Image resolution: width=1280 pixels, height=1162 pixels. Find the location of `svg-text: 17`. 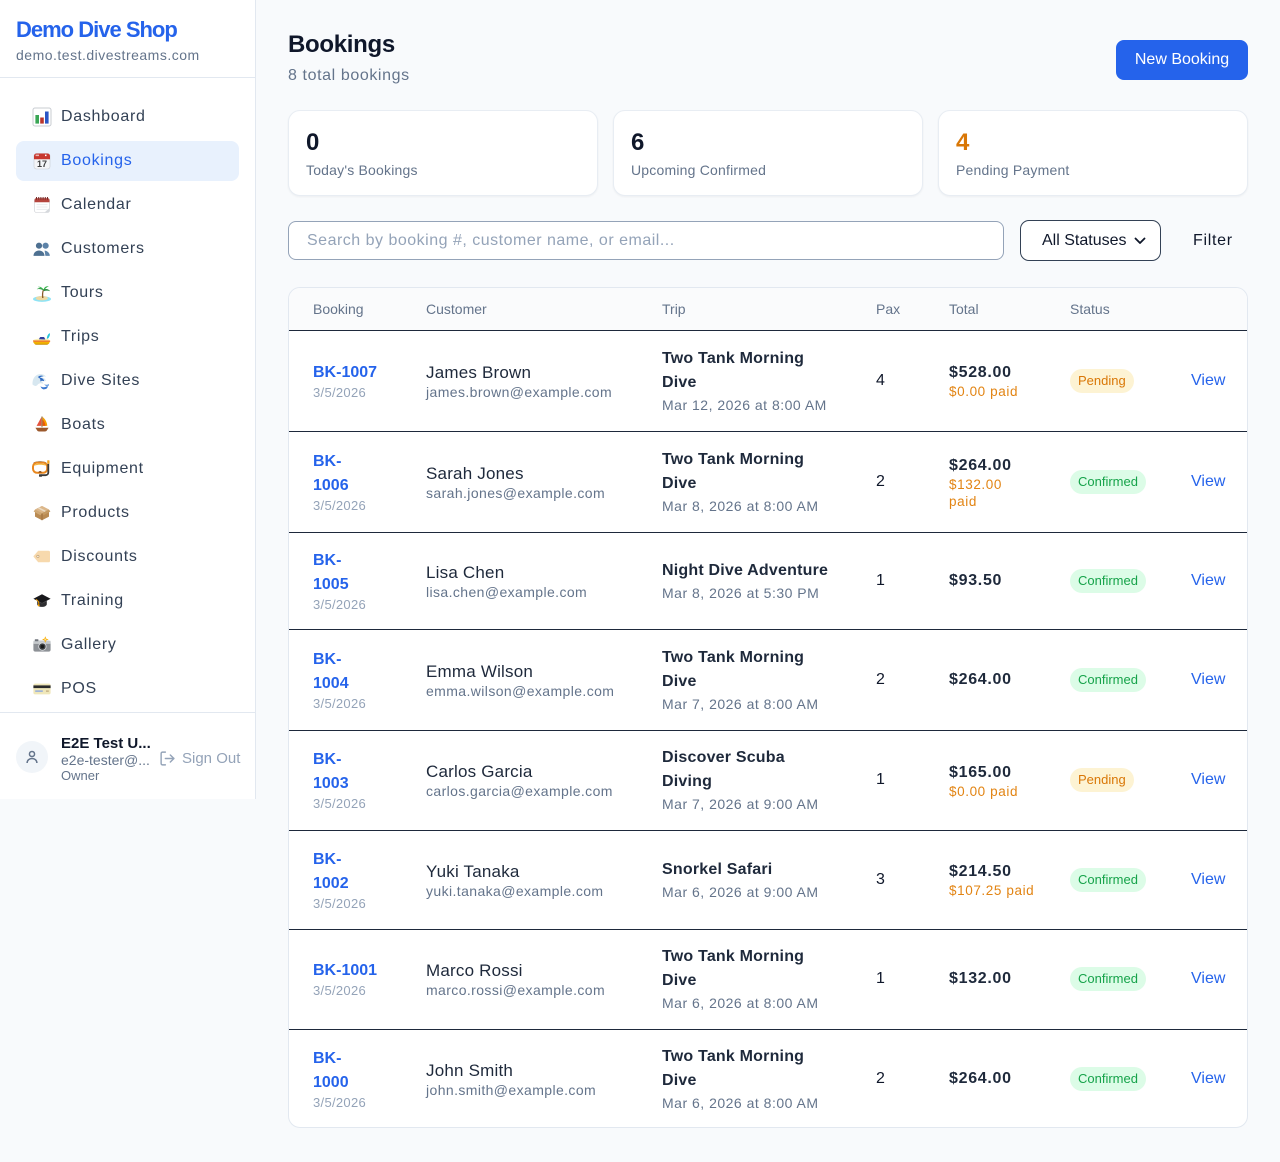

svg-text: 17 is located at coordinates (42, 164).